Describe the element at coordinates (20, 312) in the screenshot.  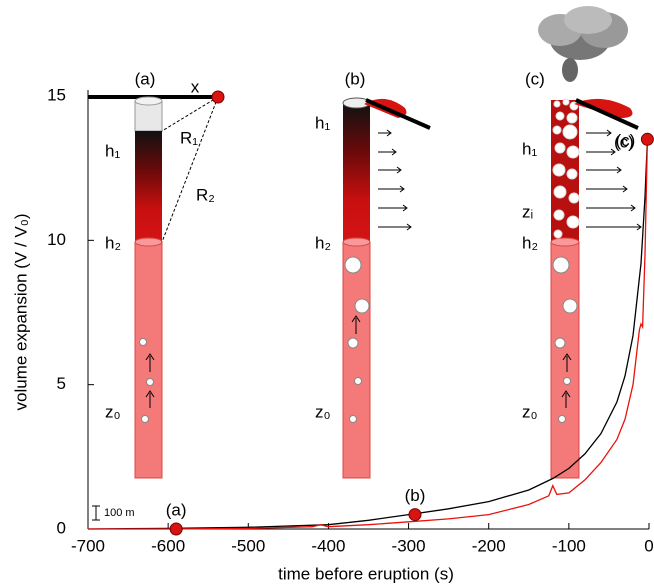
I see `y-axis-title: volume expansion (V / V₀)` at that location.